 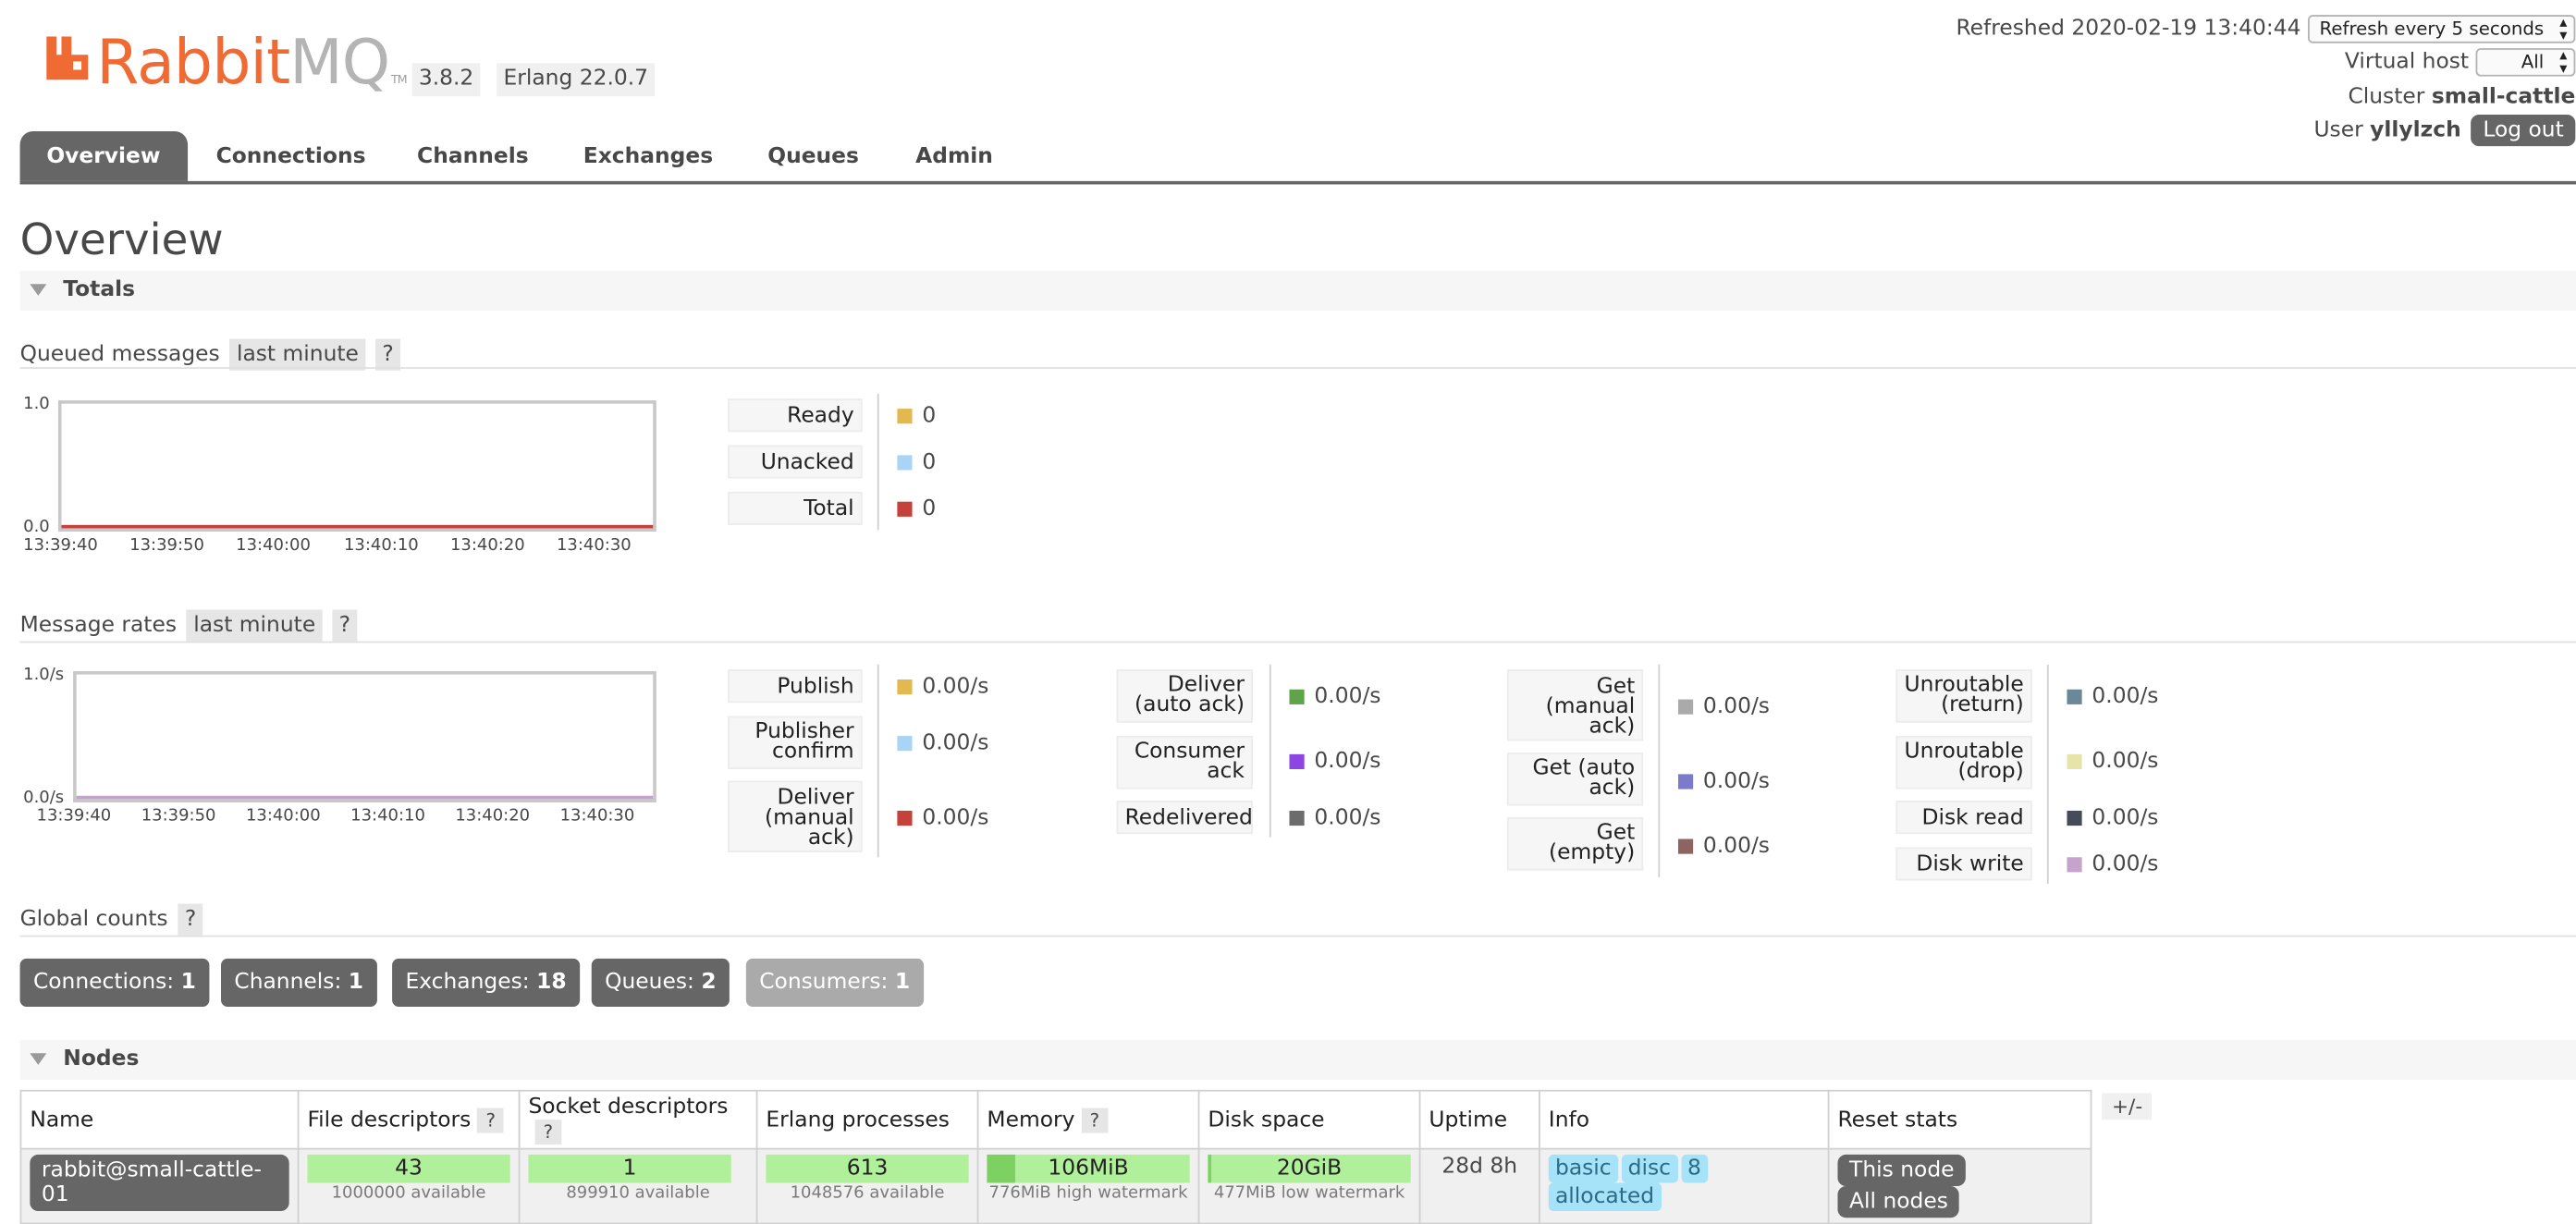 I want to click on version-badge: 3.8.2, so click(x=446, y=80).